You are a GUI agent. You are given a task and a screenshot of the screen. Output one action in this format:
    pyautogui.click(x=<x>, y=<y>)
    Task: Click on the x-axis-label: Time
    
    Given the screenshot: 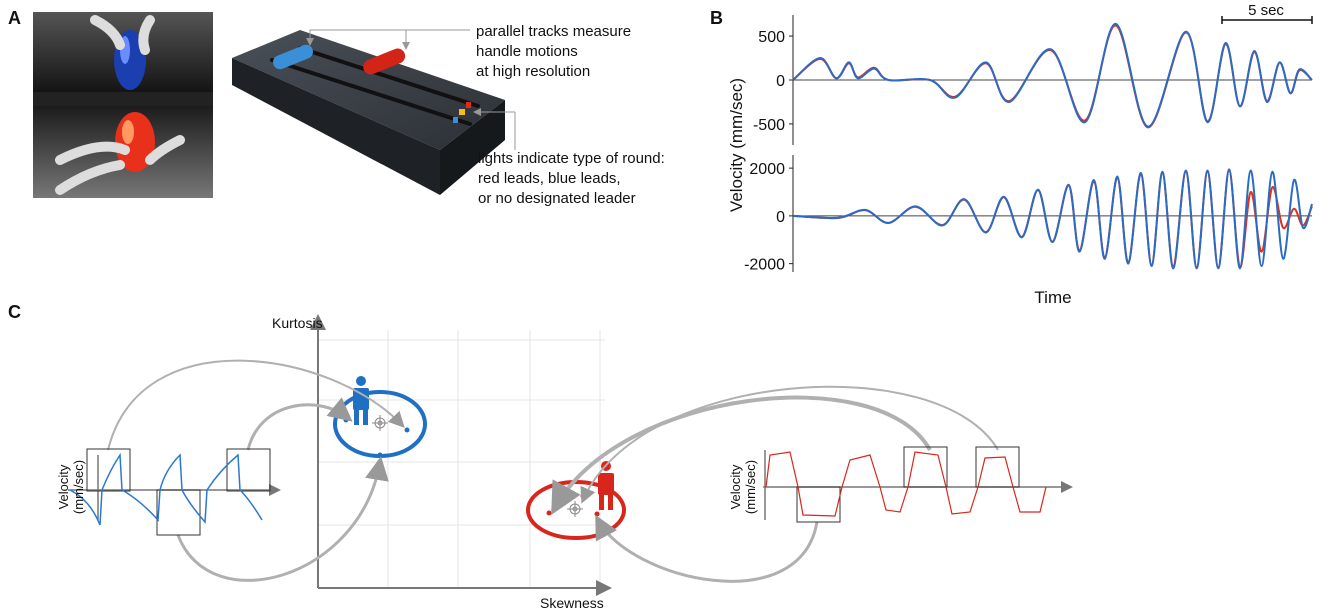 What is the action you would take?
    pyautogui.click(x=1052, y=297)
    